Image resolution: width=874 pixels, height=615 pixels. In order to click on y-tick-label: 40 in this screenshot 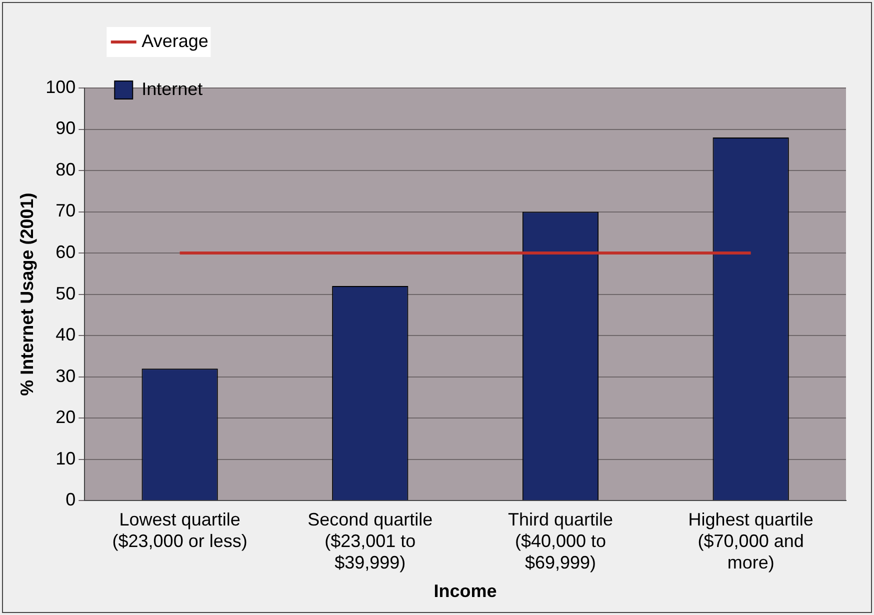, I will do `click(66, 334)`.